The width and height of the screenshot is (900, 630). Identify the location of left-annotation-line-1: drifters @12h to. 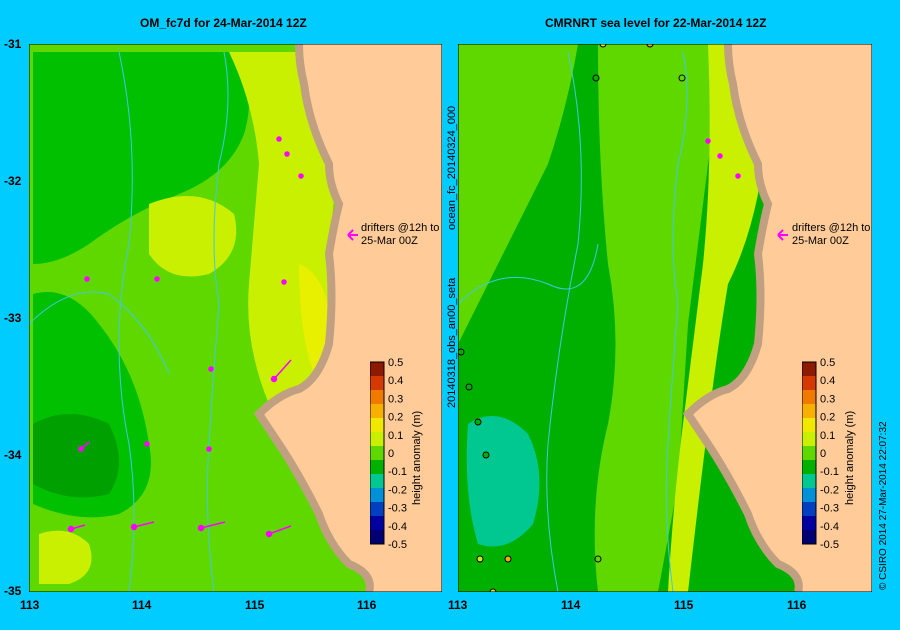
(400, 228).